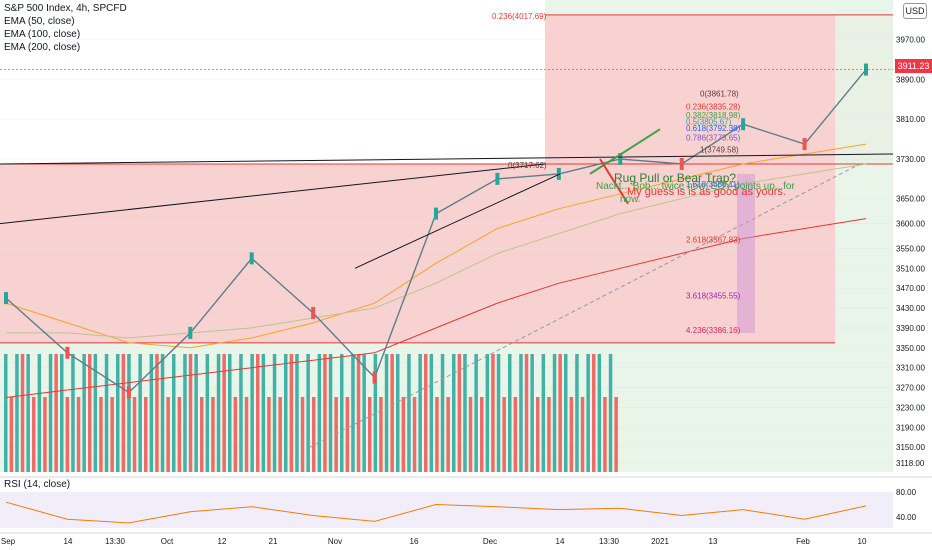  Describe the element at coordinates (527, 165) in the screenshot. I see `fib-level-label: 0(3717.62)` at that location.